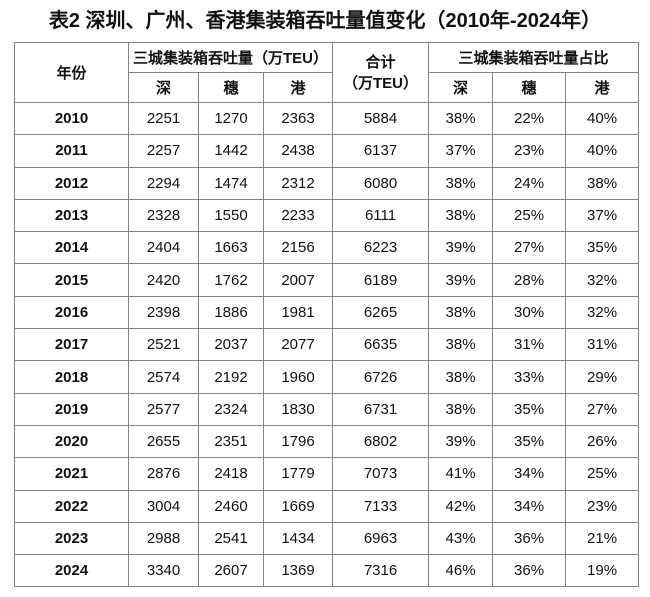 Image resolution: width=650 pixels, height=597 pixels. What do you see at coordinates (327, 441) in the screenshot?
I see `table-row: 2020 2655 2351 1796 6802 39% 35% 26%` at bounding box center [327, 441].